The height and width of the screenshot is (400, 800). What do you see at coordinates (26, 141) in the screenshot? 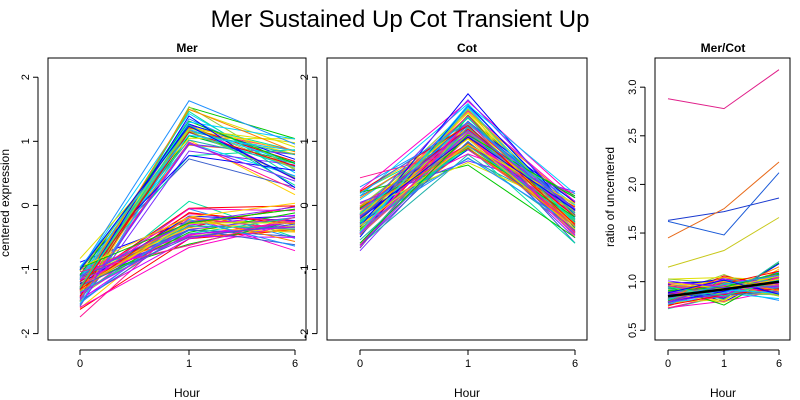
I see `y-tick-label-mer: 1` at bounding box center [26, 141].